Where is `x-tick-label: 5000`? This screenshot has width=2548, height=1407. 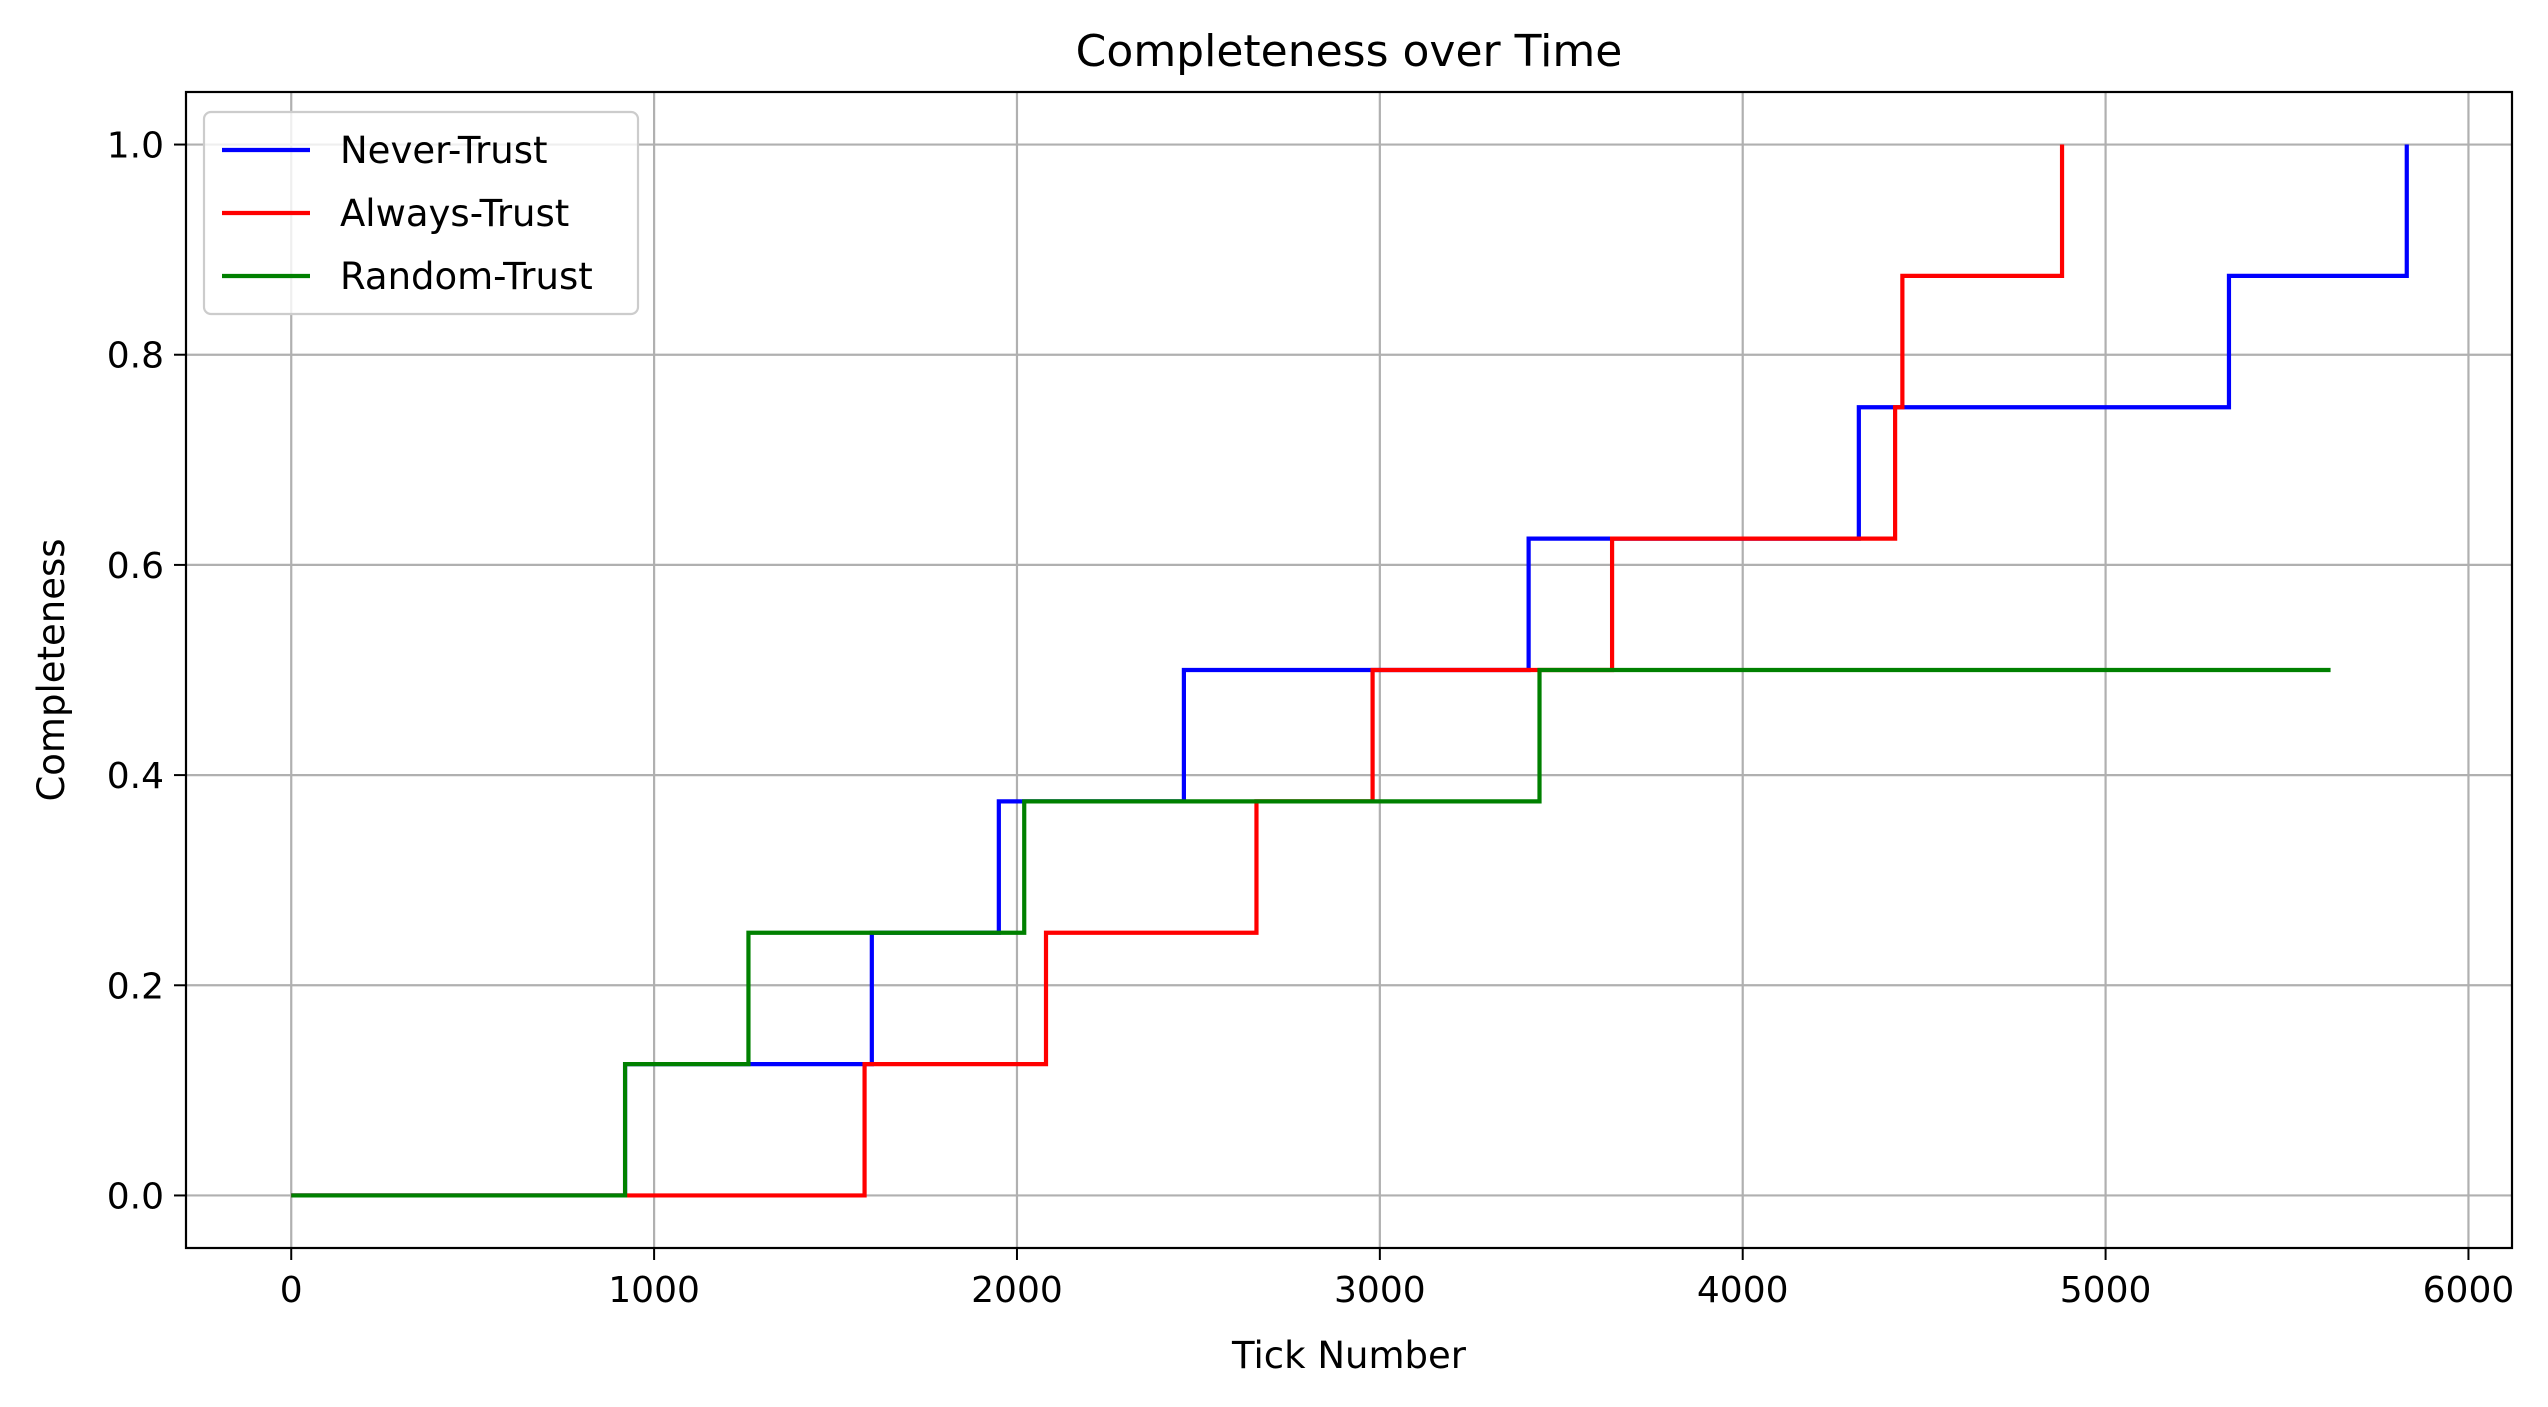
x-tick-label: 5000 is located at coordinates (2106, 1290).